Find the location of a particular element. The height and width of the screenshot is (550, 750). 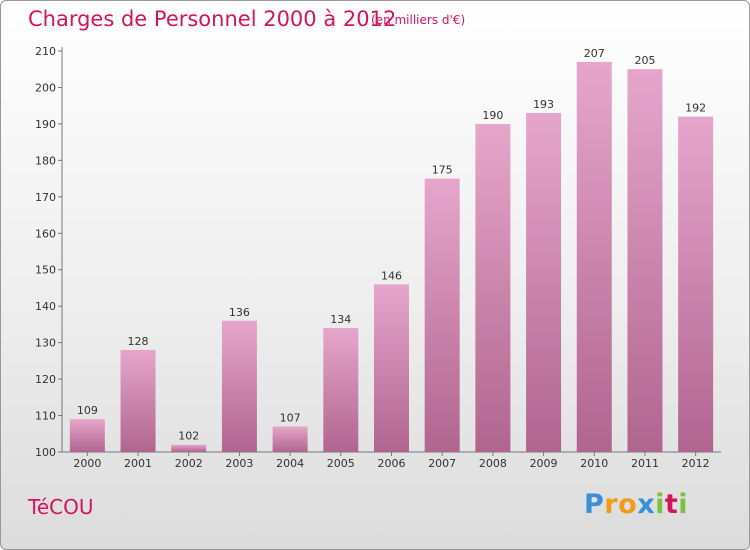

bar-2001 is located at coordinates (138, 400).